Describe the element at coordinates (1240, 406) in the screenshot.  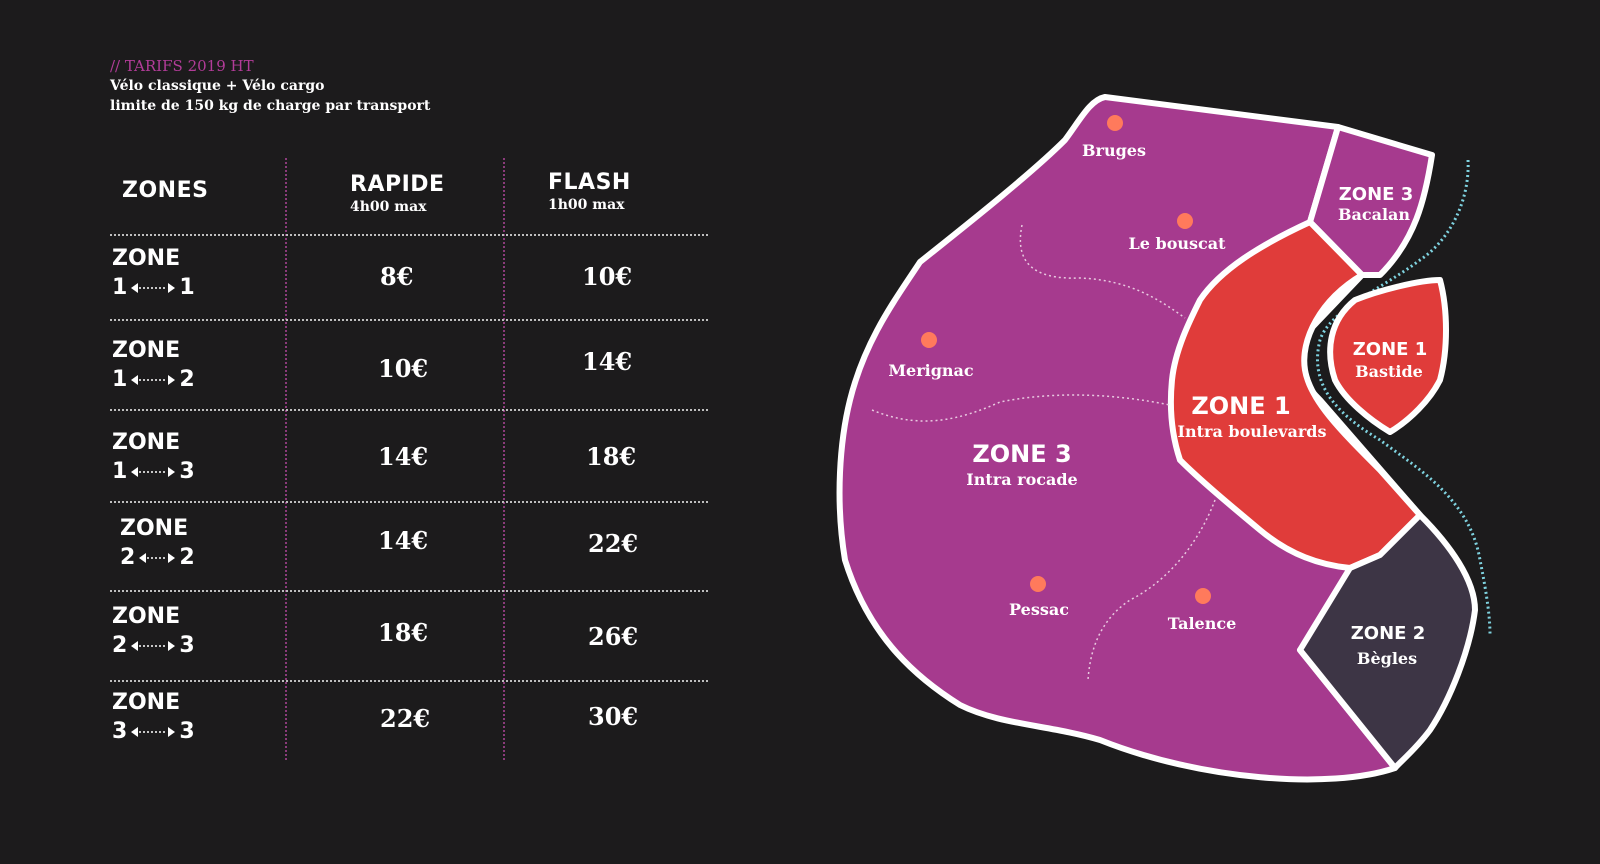
I see `zone-1-center-title: ZONE 1` at that location.